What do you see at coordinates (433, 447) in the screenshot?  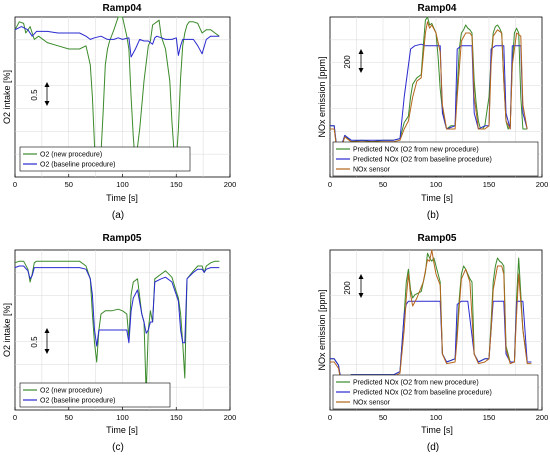 I see `panel-caption: (d)` at bounding box center [433, 447].